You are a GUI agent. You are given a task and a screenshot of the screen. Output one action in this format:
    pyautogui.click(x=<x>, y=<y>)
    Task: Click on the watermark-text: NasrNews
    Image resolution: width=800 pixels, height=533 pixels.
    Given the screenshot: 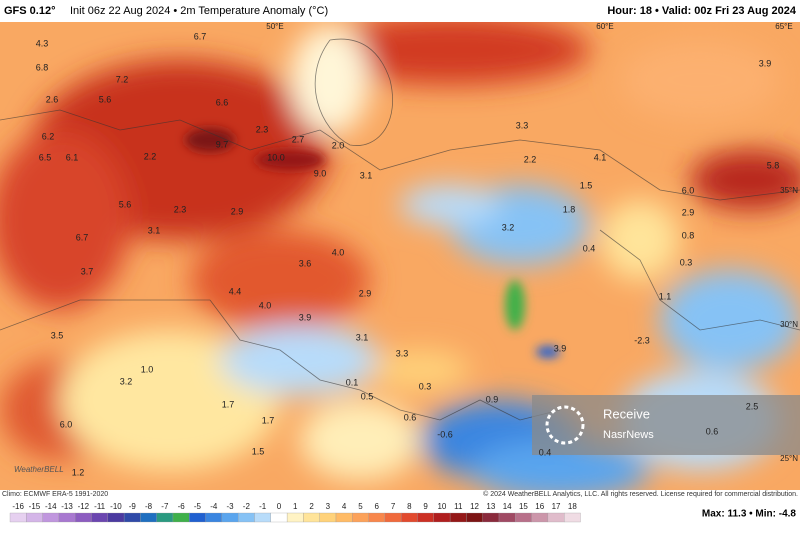 What is the action you would take?
    pyautogui.click(x=628, y=435)
    